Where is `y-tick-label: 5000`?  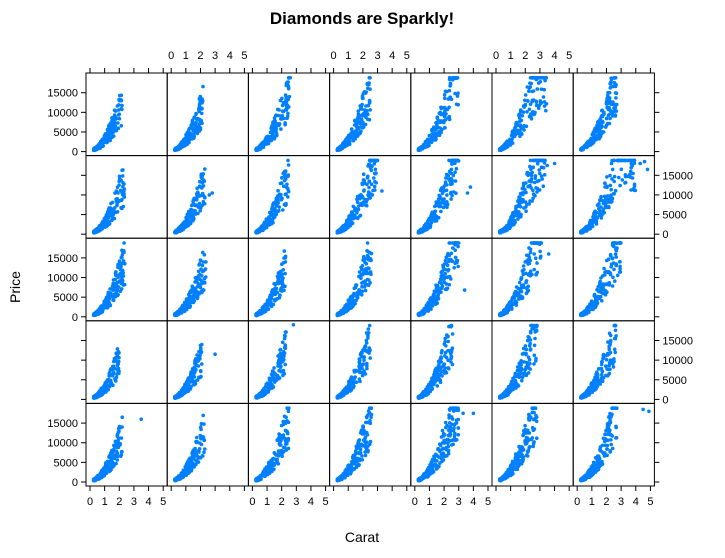 y-tick-label: 5000 is located at coordinates (66, 133).